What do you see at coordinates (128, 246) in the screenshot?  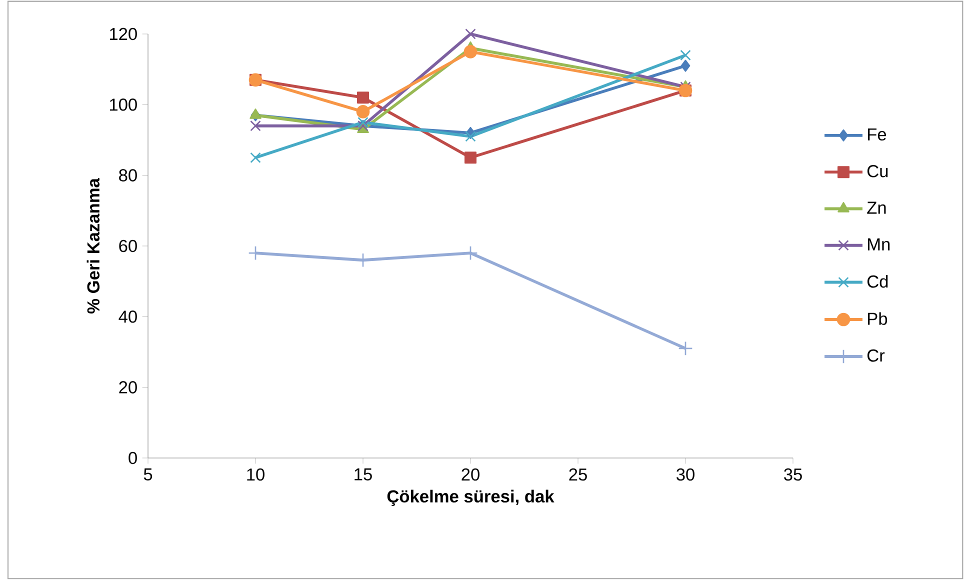 I see `y-tick-label: 60` at bounding box center [128, 246].